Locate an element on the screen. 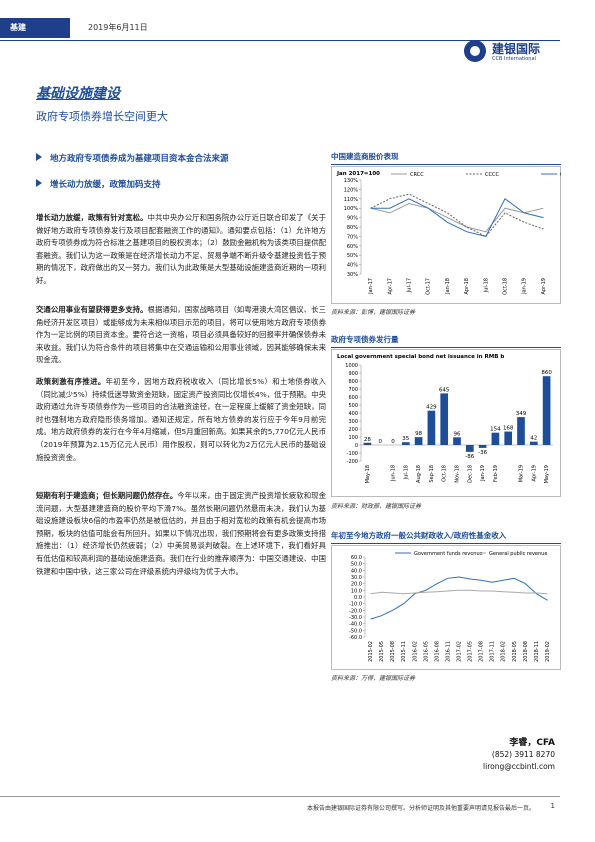 This screenshot has height=842, width=595. section-title: 年初至今地方政府一般公共财政收入/政府性基金收入 is located at coordinates (446, 537).